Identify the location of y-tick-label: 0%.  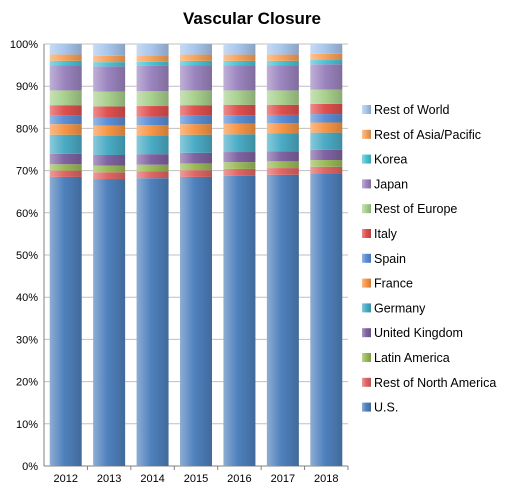
(30, 467).